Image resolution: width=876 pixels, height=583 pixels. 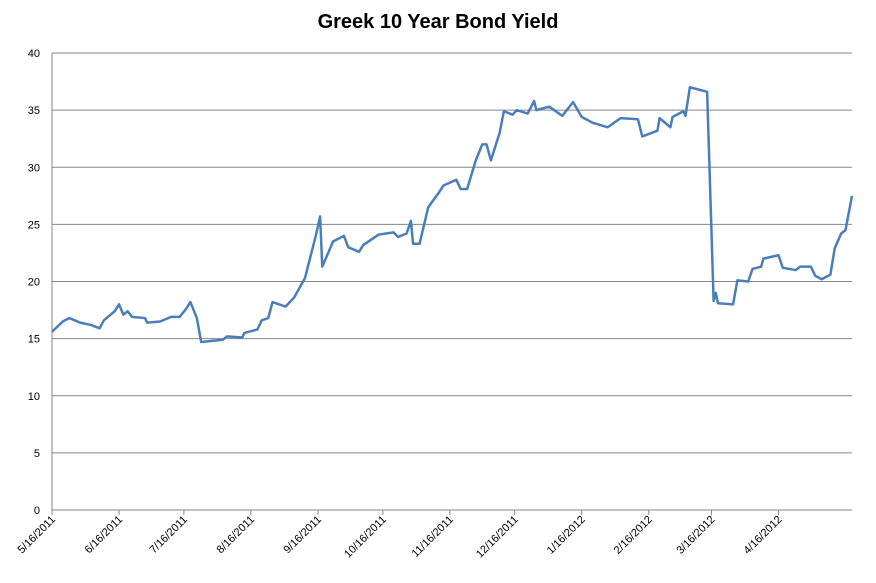 What do you see at coordinates (34, 225) in the screenshot?
I see `y-tick-label: 25` at bounding box center [34, 225].